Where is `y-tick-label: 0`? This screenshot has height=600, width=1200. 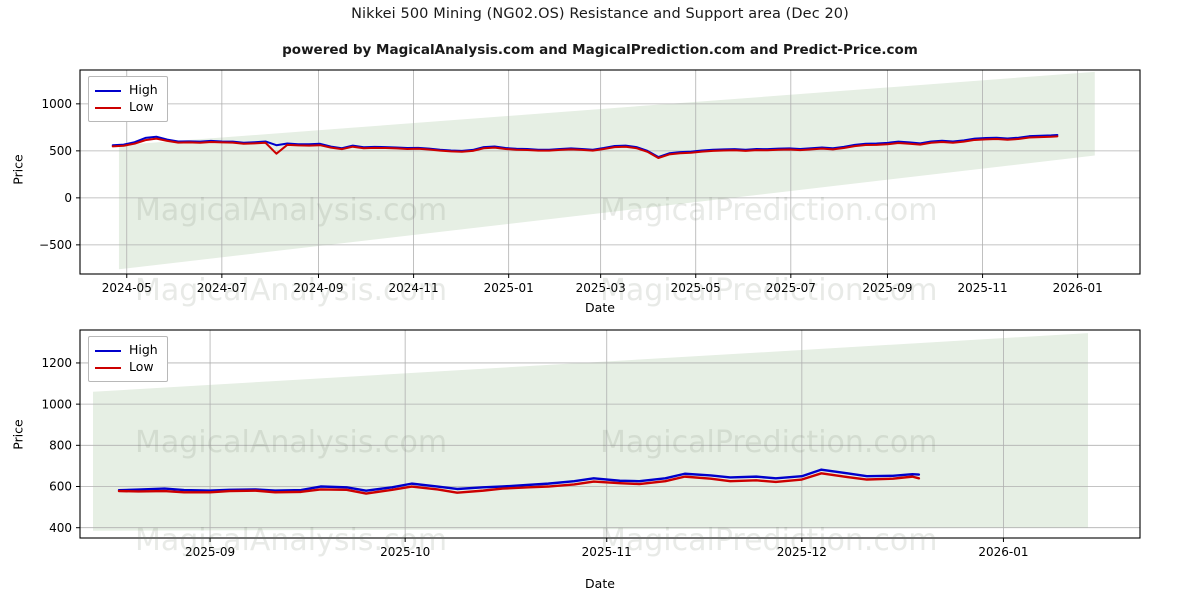
y-tick-label: 0 is located at coordinates (68, 198).